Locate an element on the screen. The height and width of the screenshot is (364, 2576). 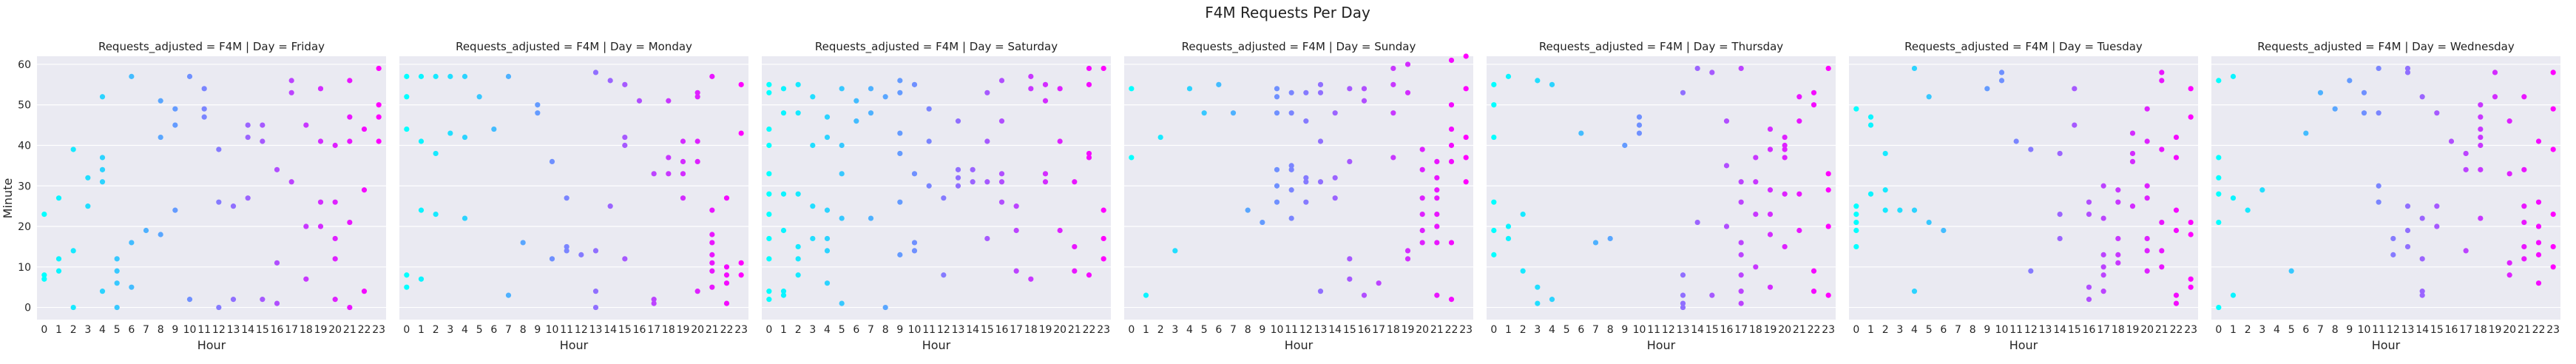
x-axis-label: Hour is located at coordinates (2023, 345).